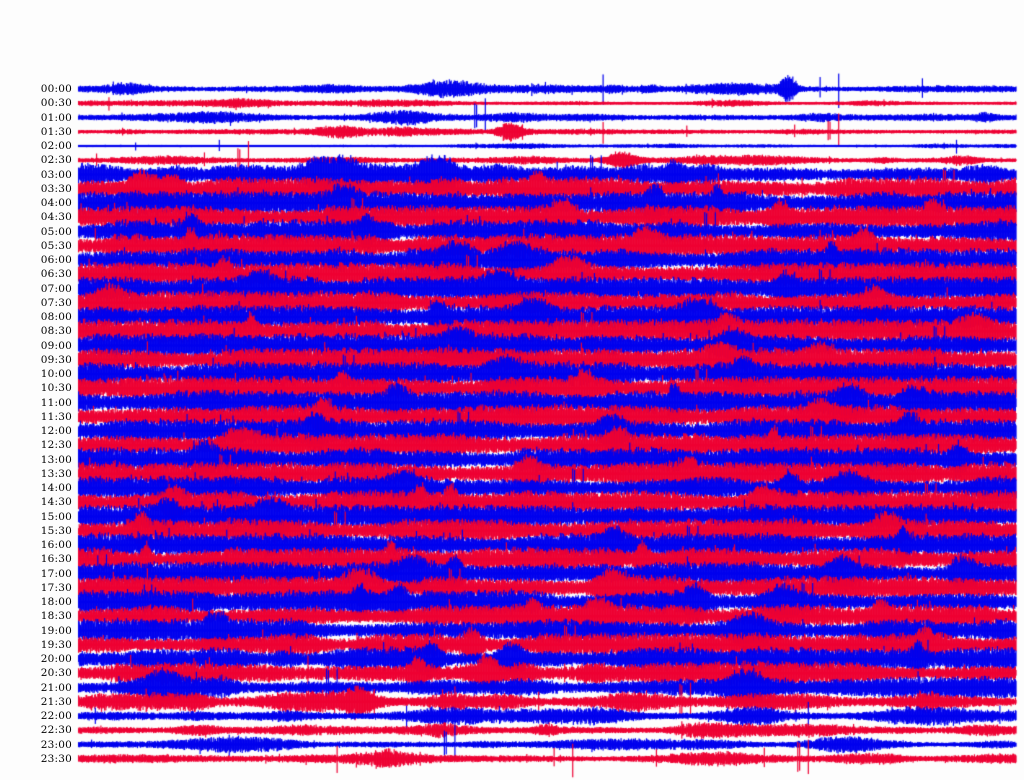 The width and height of the screenshot is (1024, 780). I want to click on time-tick-label: 15:30, so click(56, 530).